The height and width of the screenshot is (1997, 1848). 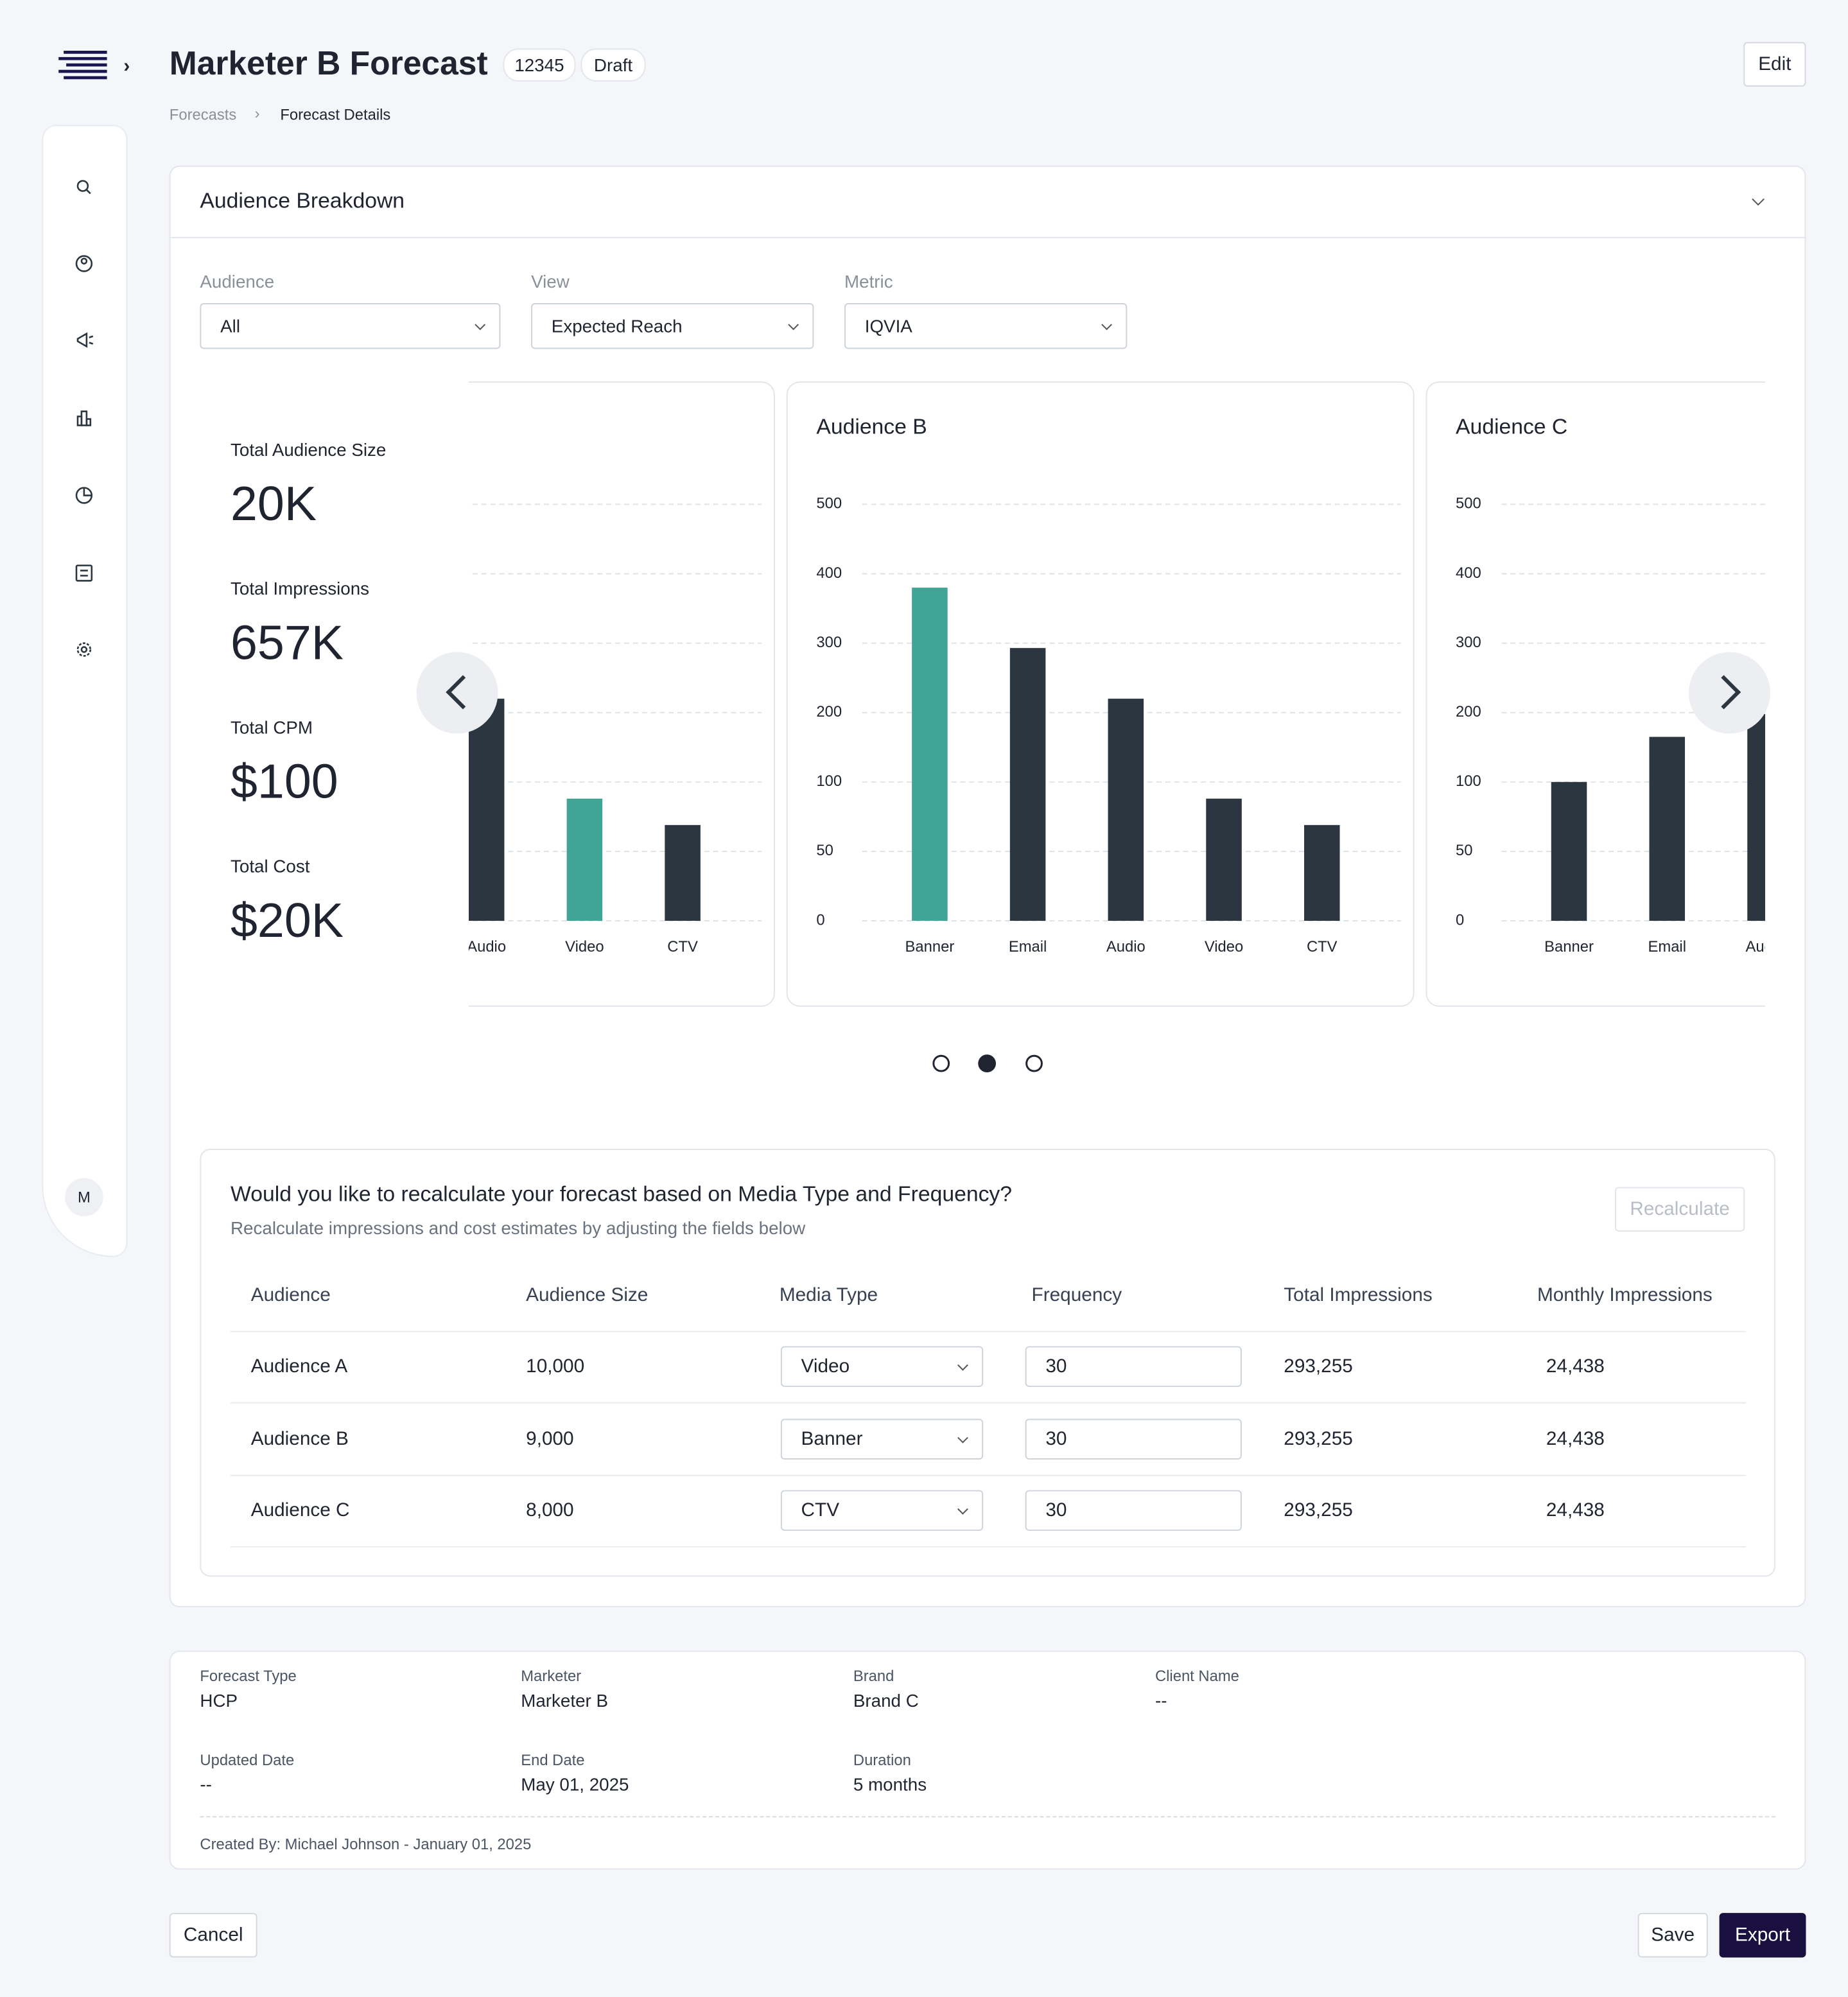 What do you see at coordinates (1667, 946) in the screenshot?
I see `x-tick-label: Email` at bounding box center [1667, 946].